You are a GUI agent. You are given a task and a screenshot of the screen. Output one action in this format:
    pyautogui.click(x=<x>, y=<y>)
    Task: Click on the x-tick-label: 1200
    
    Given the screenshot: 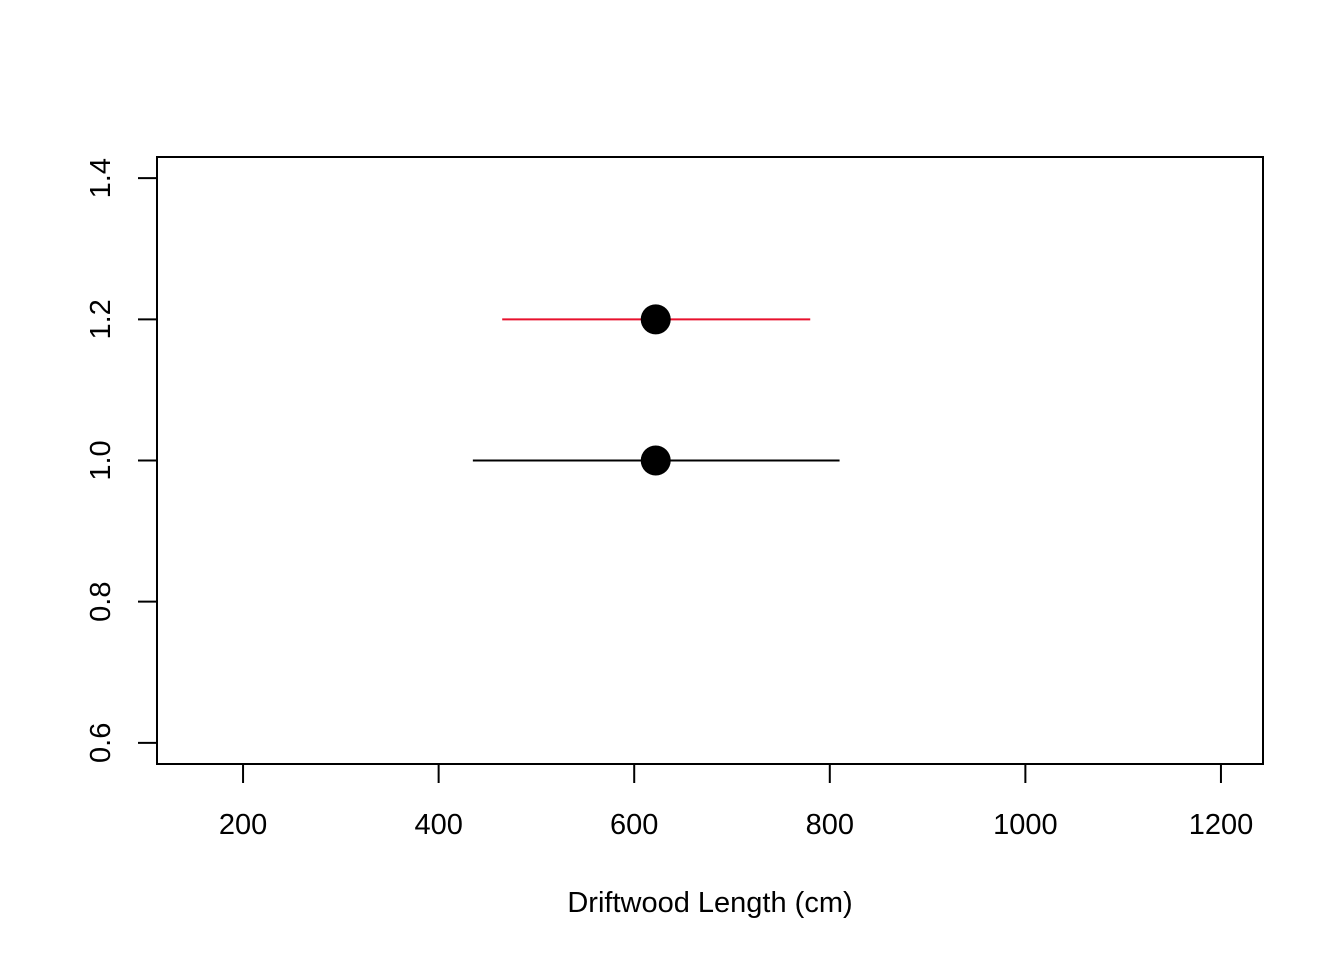 What is the action you would take?
    pyautogui.click(x=1221, y=825)
    